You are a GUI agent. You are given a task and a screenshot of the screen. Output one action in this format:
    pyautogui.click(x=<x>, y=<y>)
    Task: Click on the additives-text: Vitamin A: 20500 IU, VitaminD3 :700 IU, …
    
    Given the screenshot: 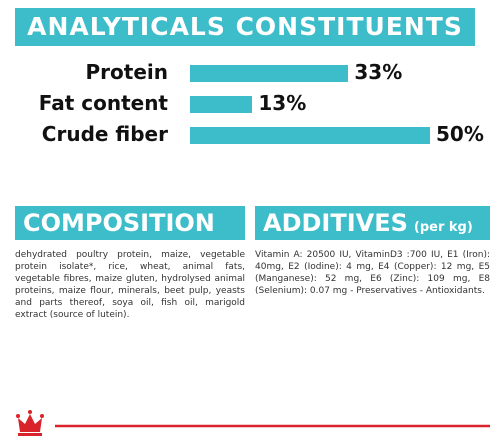 What is the action you would take?
    pyautogui.click(x=372, y=273)
    